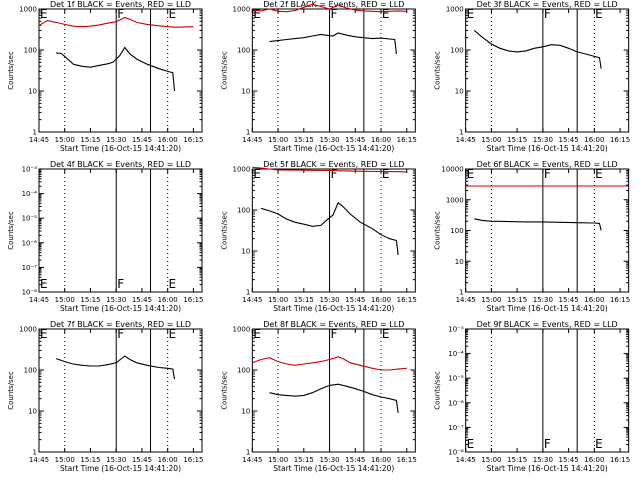  I want to click on y-tick-label: 10⁻⁸, so click(456, 453).